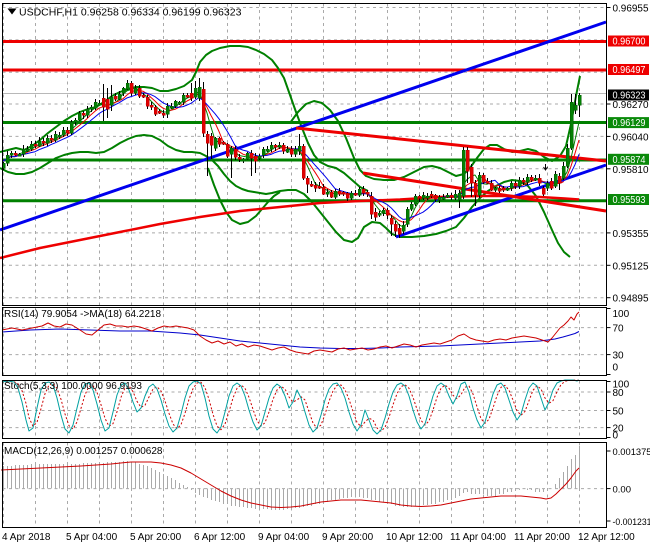 The height and width of the screenshot is (550, 650). I want to click on svg-text: 12 Apr 12:00, so click(606, 537).